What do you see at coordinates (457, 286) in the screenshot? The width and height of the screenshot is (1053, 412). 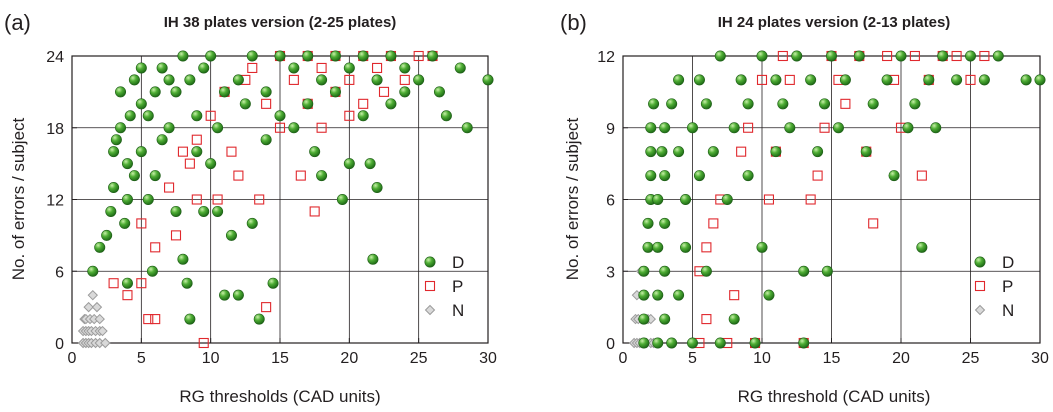 I see `panel-a-legend-label-P: P` at bounding box center [457, 286].